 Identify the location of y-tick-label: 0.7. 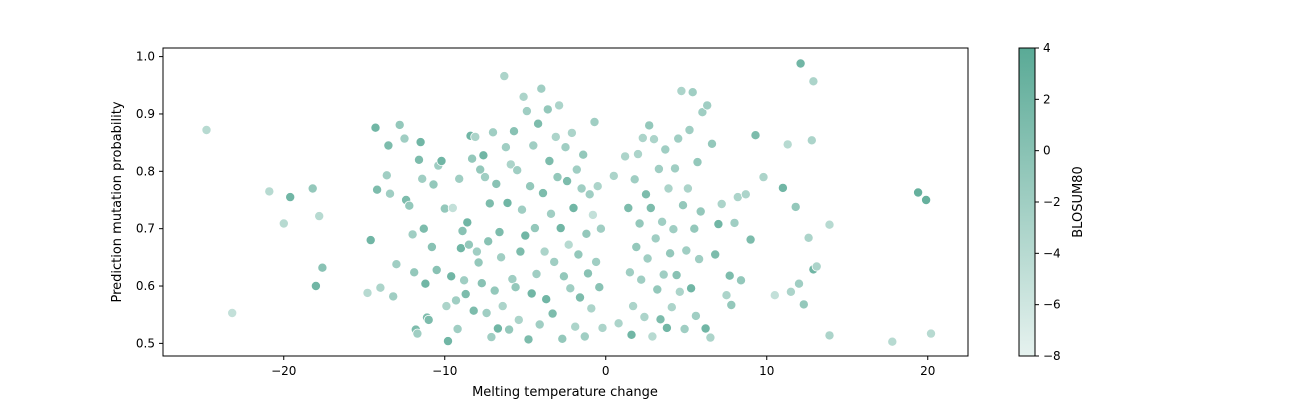
(145, 229).